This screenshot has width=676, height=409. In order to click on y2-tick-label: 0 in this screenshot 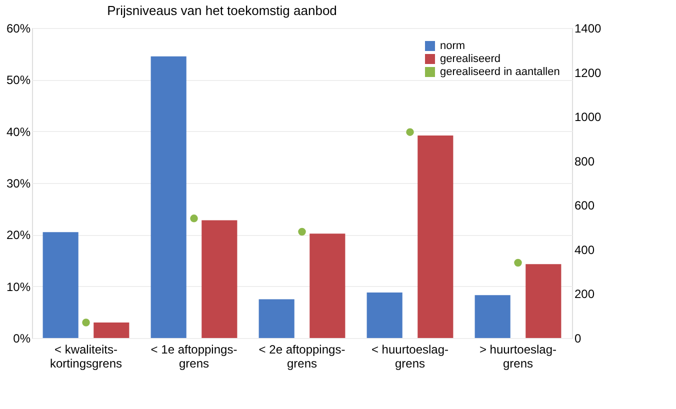, I will do `click(578, 339)`.